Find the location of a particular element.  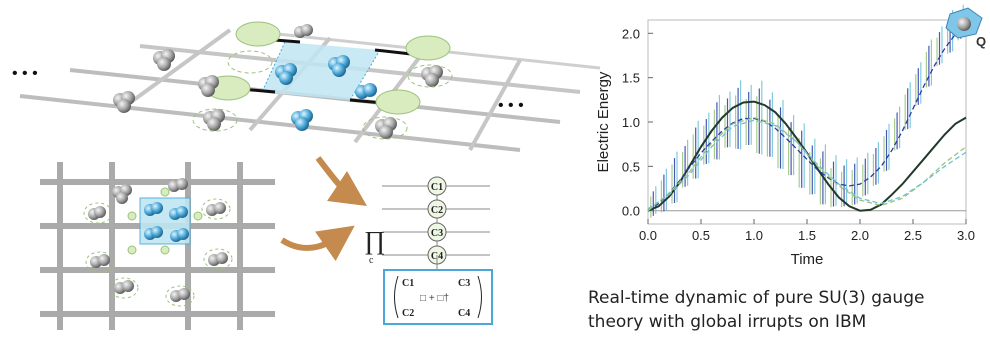

caption-line-2: theory with global irrupts on IBM is located at coordinates (727, 322).